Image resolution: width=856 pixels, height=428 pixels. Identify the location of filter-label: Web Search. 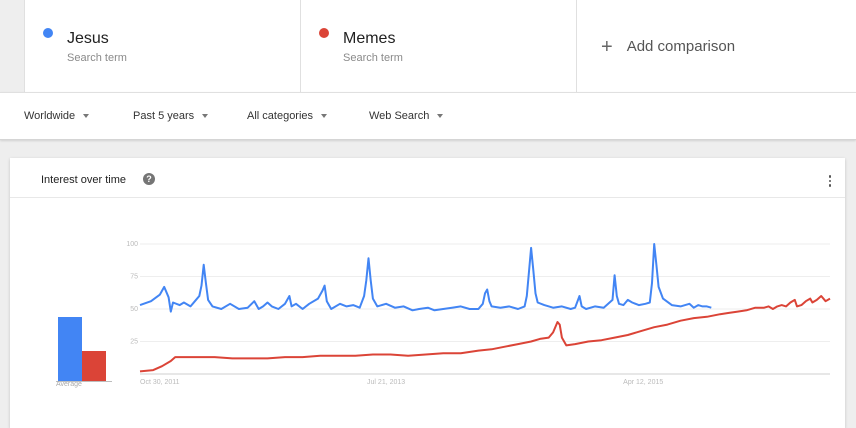
(399, 116).